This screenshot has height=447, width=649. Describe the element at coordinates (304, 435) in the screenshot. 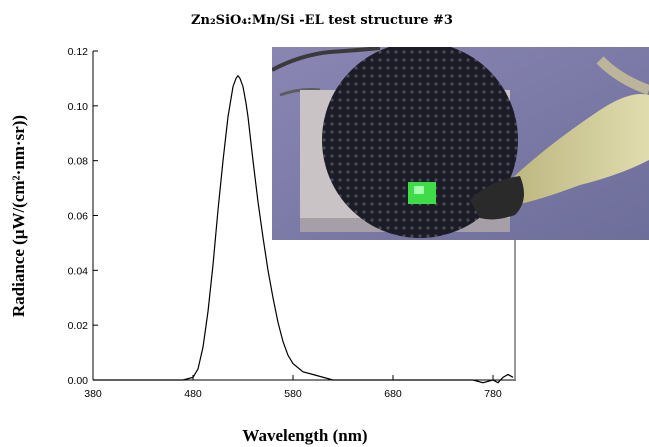

I see `x-axis-title: Wavelength (nm)` at that location.